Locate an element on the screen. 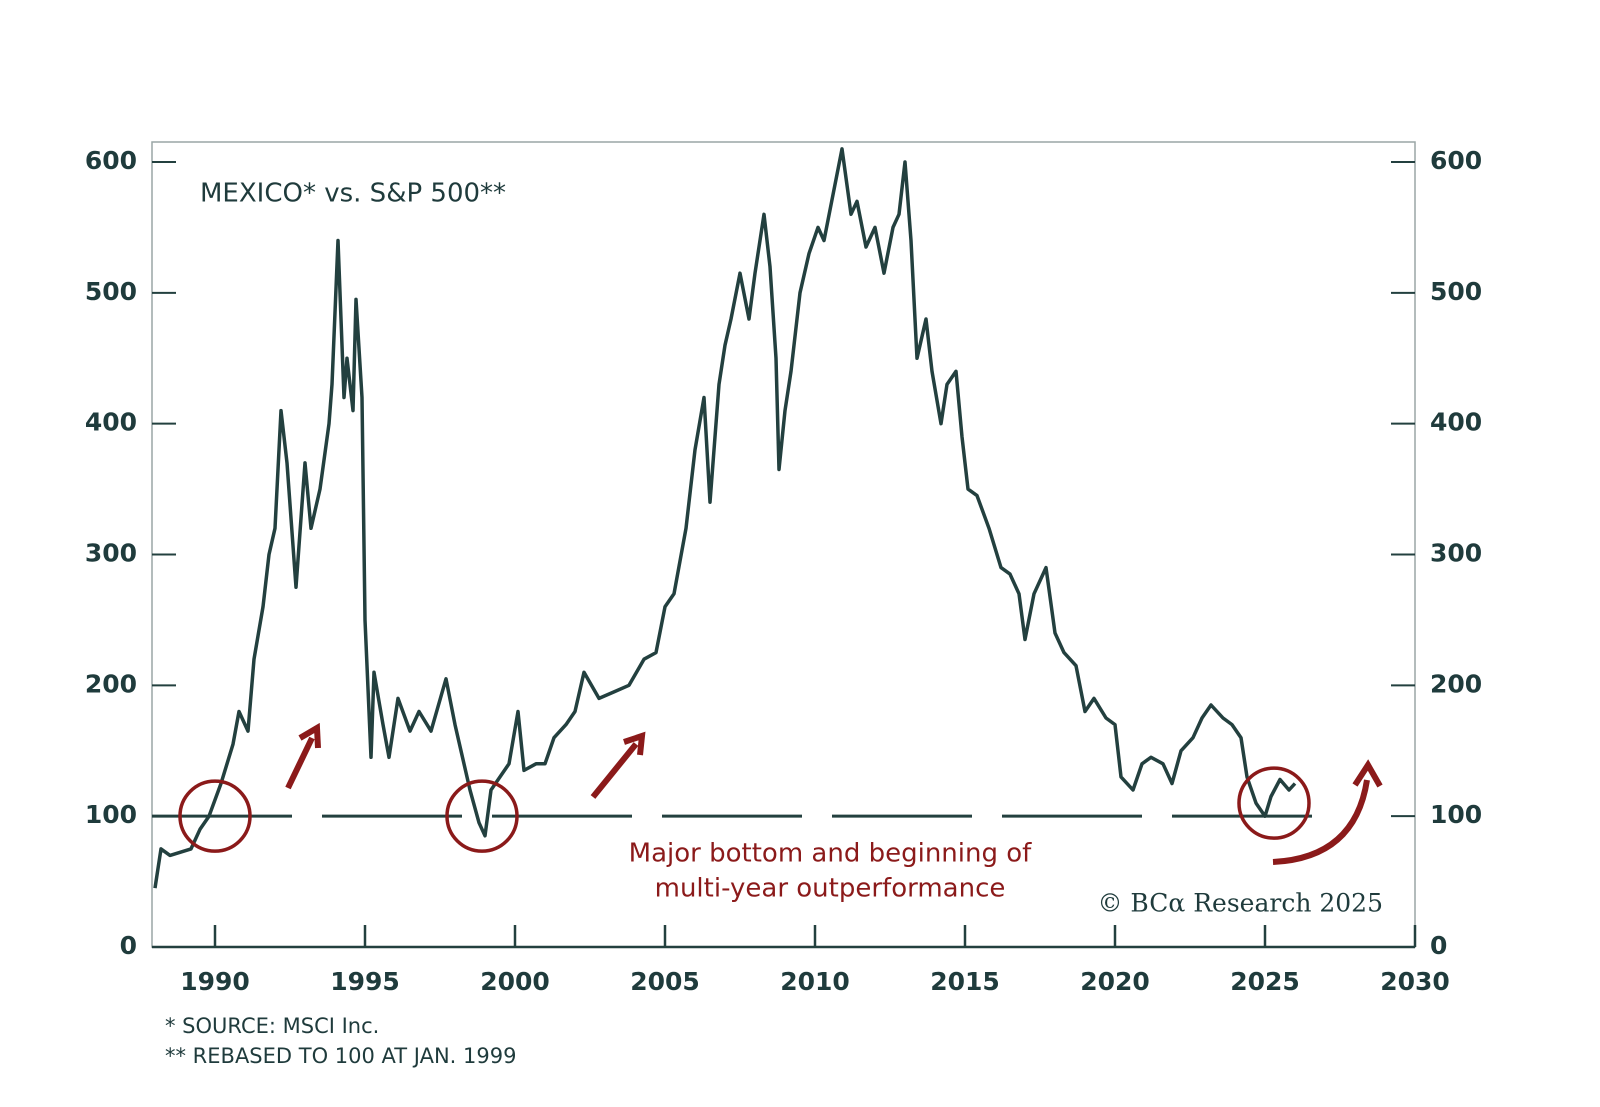  y-tick-label: 300 is located at coordinates (111, 553).